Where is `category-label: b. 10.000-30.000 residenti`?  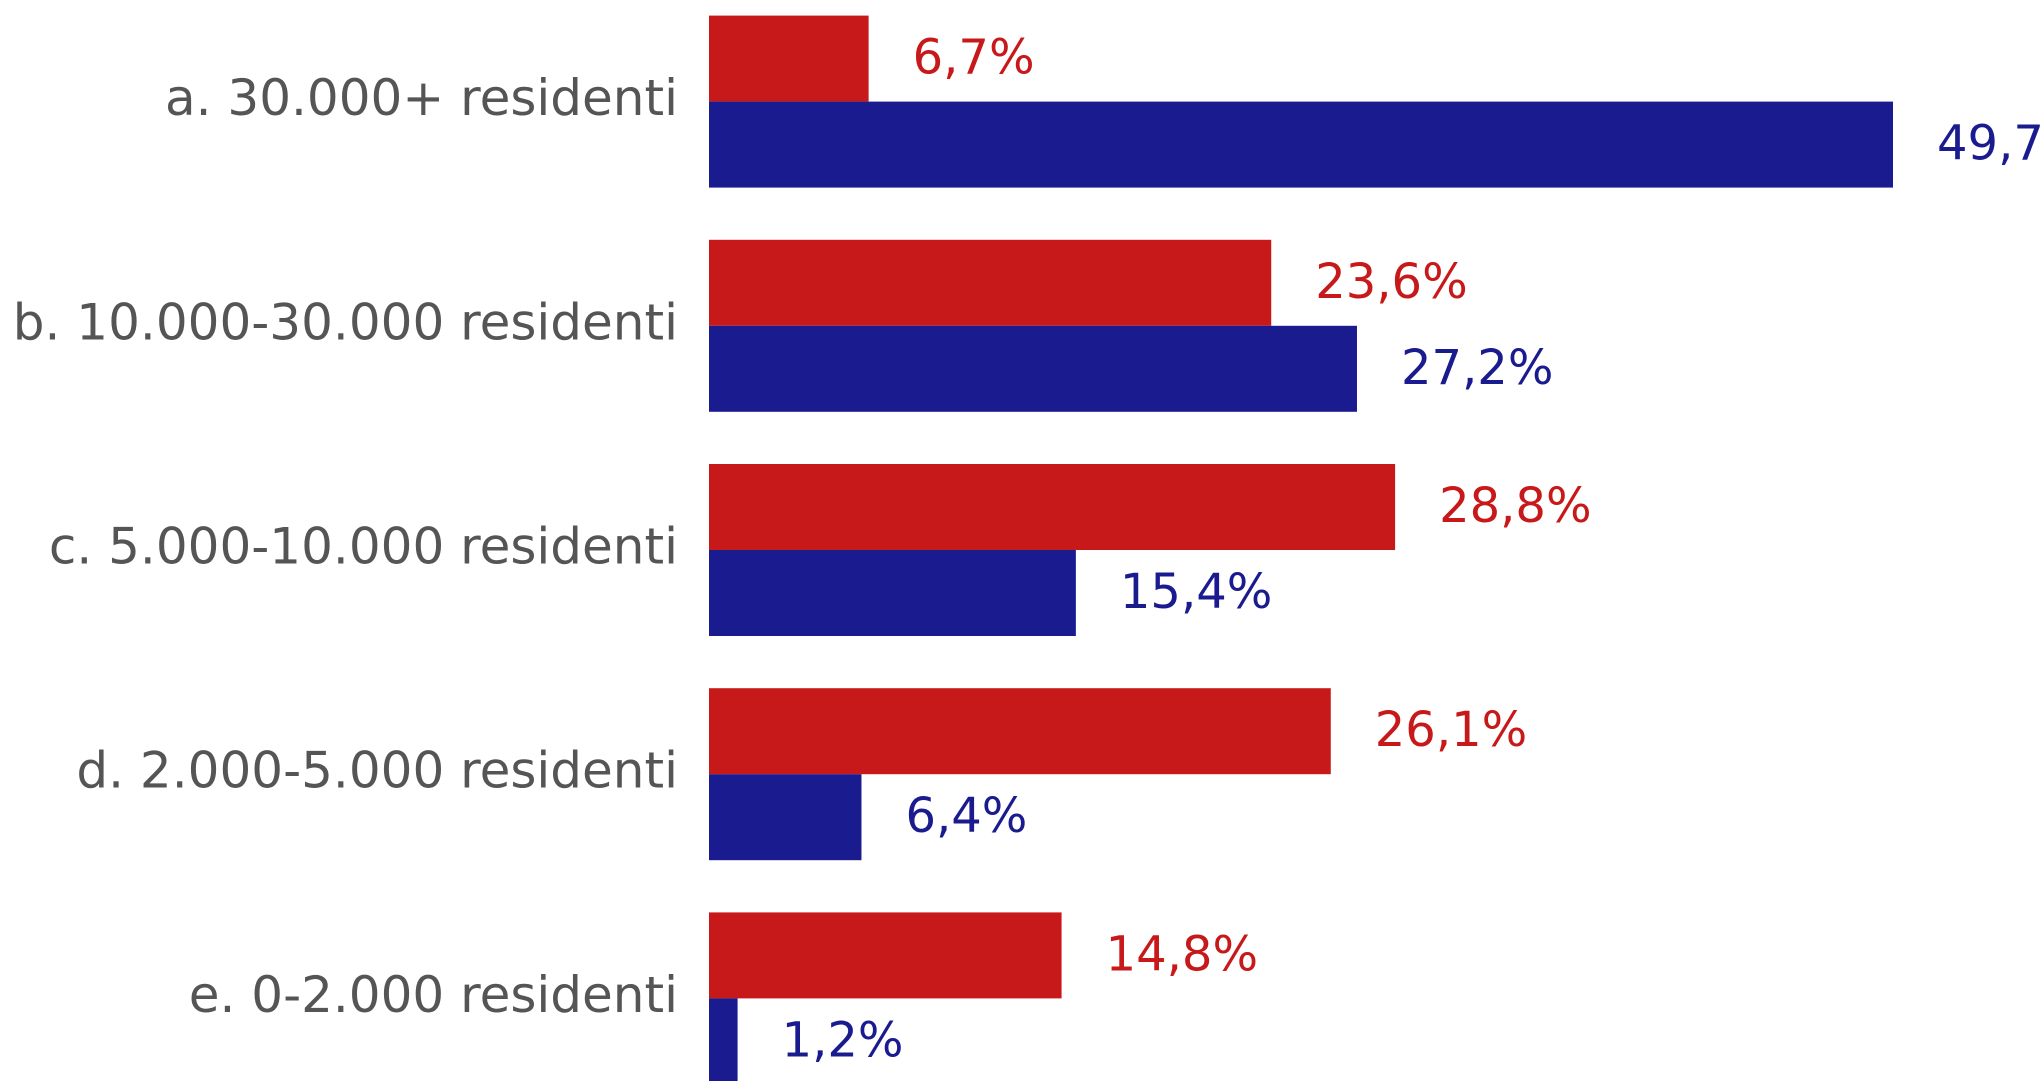 category-label: b. 10.000-30.000 residenti is located at coordinates (345, 322).